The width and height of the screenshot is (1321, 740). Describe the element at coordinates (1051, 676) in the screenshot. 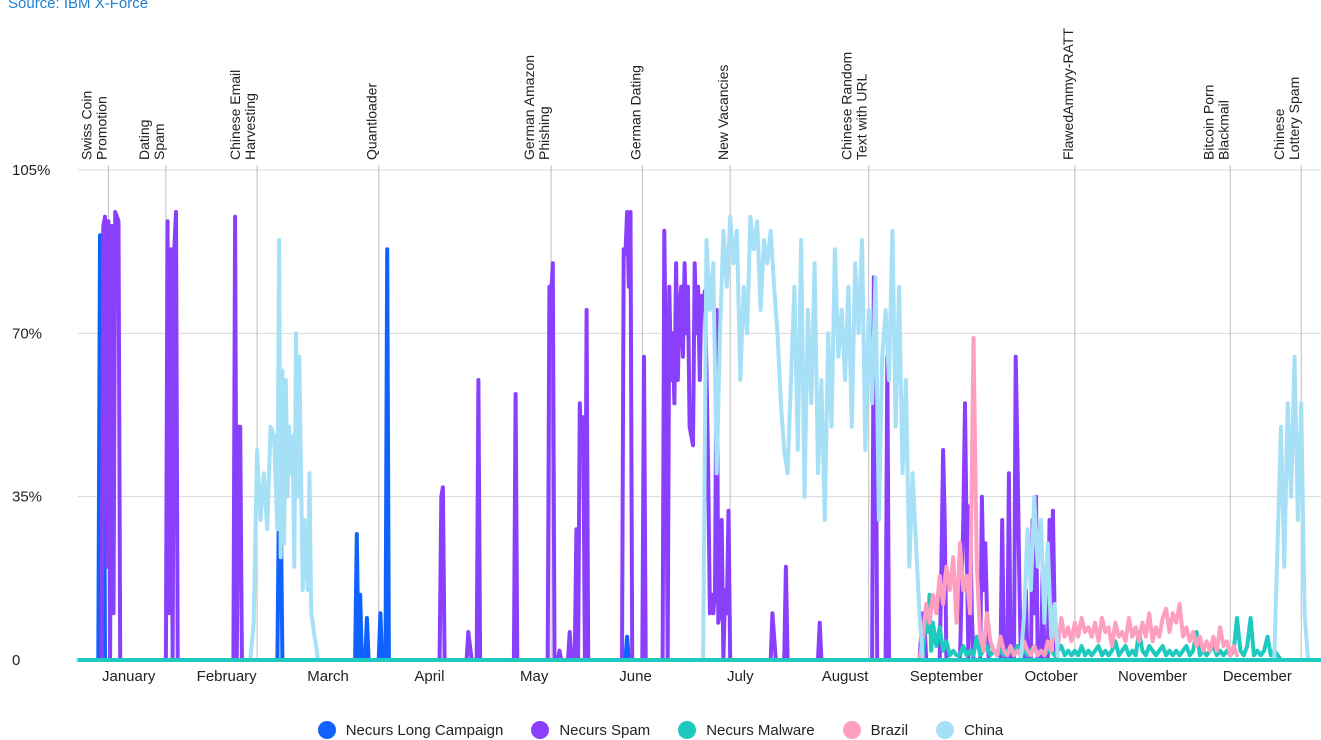

I see `x-tick-label: October` at that location.